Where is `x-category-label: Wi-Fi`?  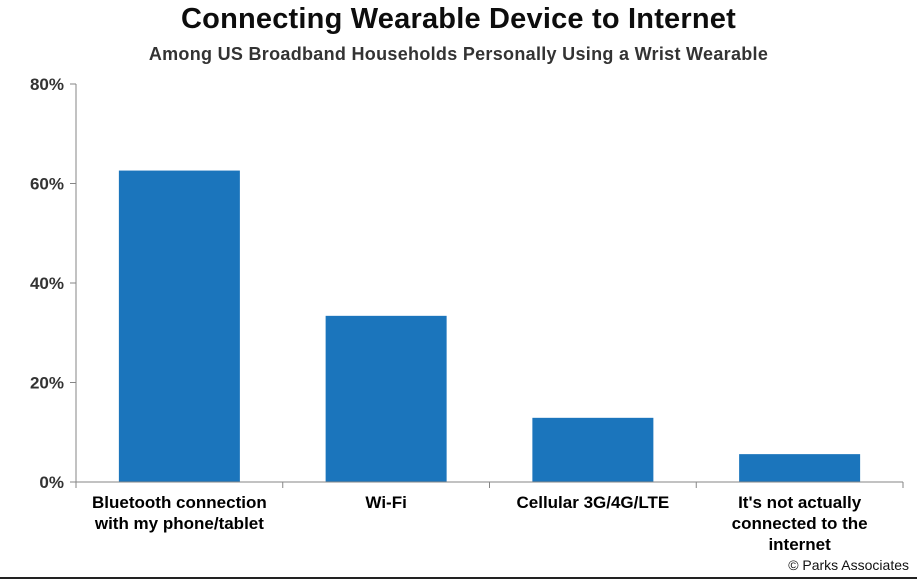
x-category-label: Wi-Fi is located at coordinates (385, 502).